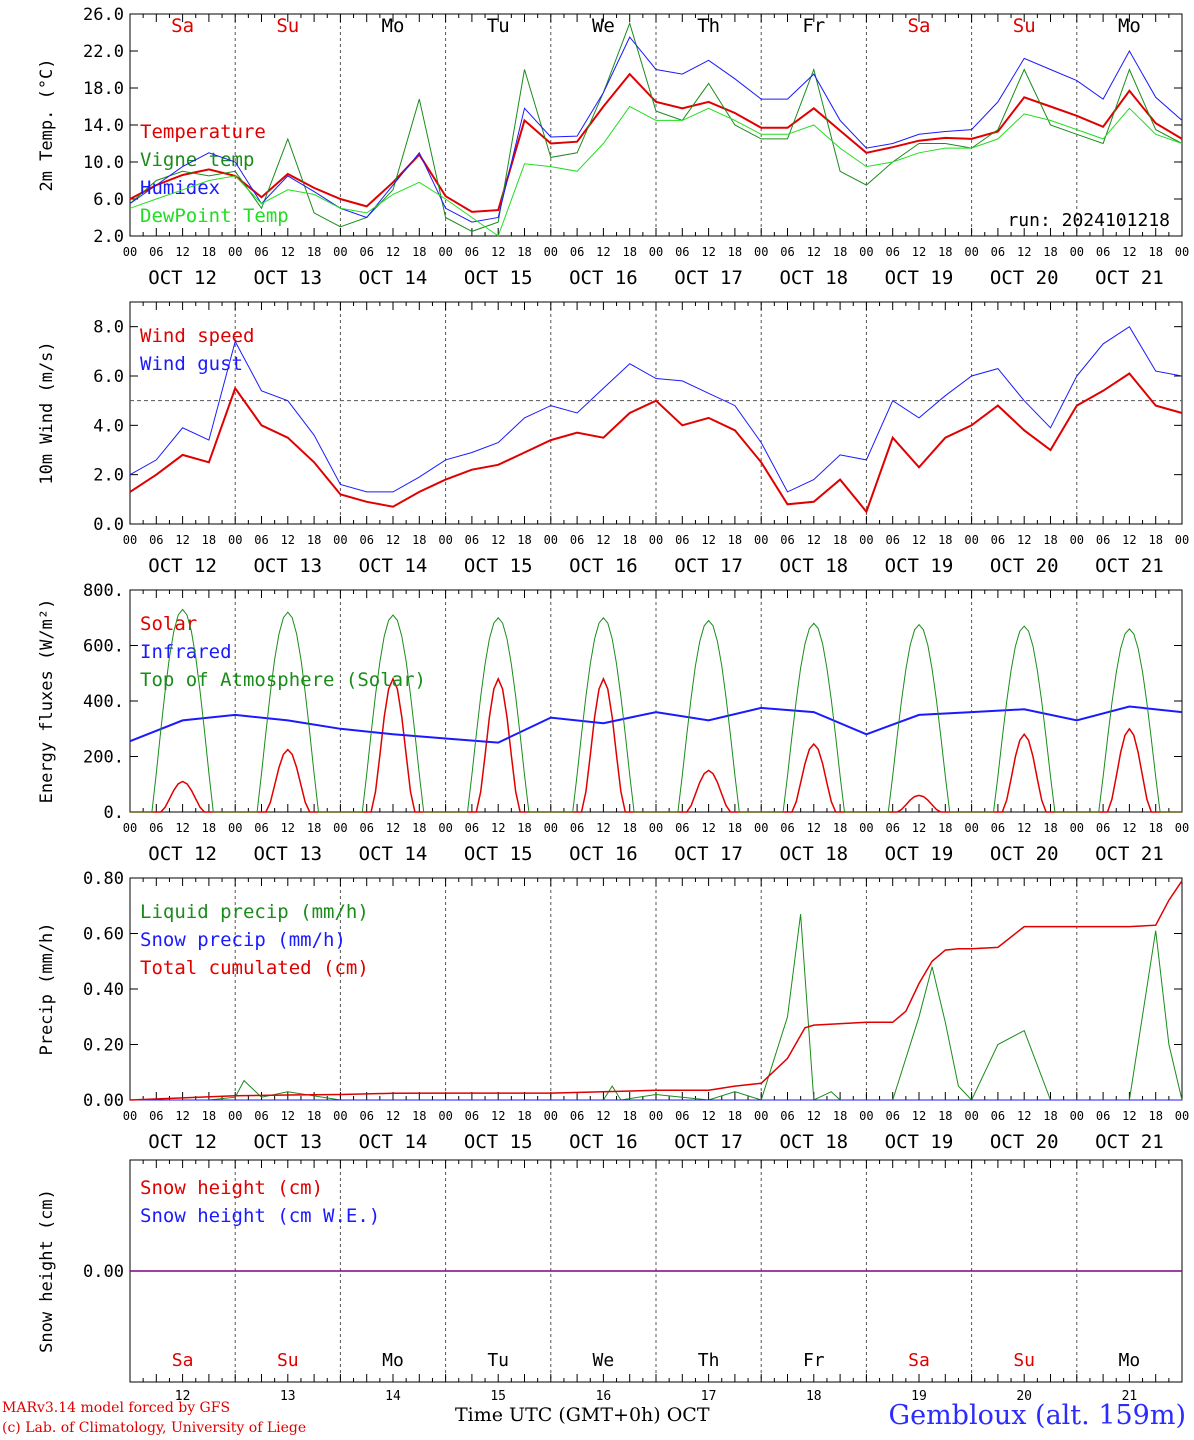 The height and width of the screenshot is (1440, 1194). I want to click on day-number-label: 12, so click(183, 1396).